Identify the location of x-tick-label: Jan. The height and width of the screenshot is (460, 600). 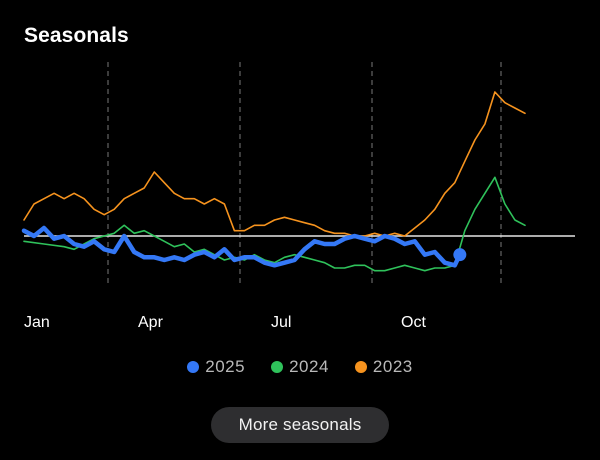
(37, 322).